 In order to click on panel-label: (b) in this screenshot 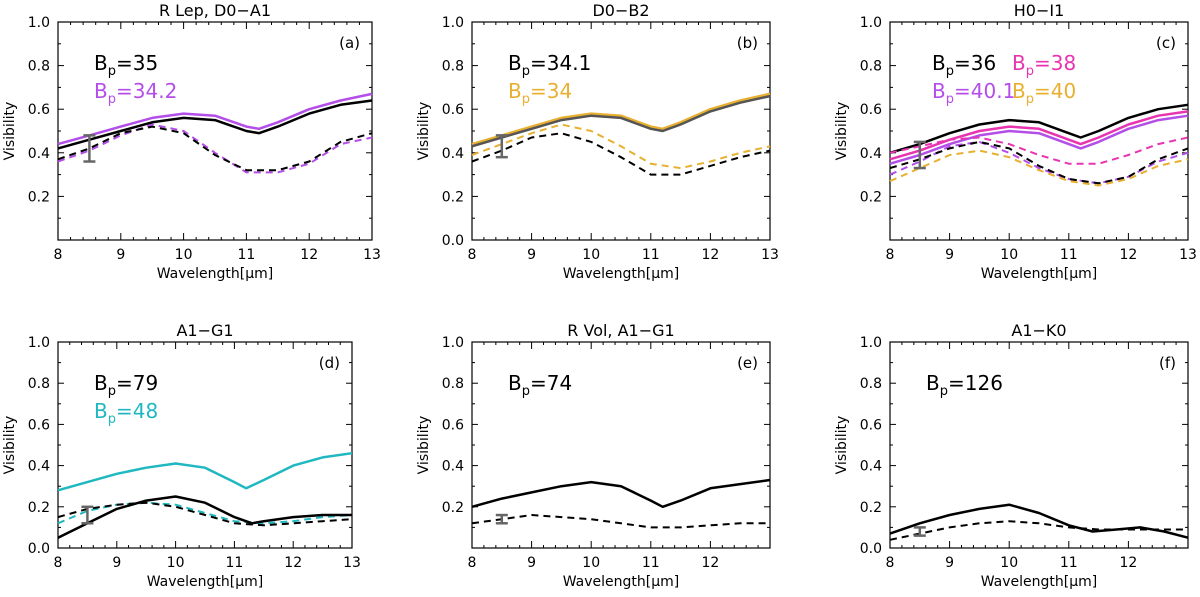, I will do `click(747, 43)`.